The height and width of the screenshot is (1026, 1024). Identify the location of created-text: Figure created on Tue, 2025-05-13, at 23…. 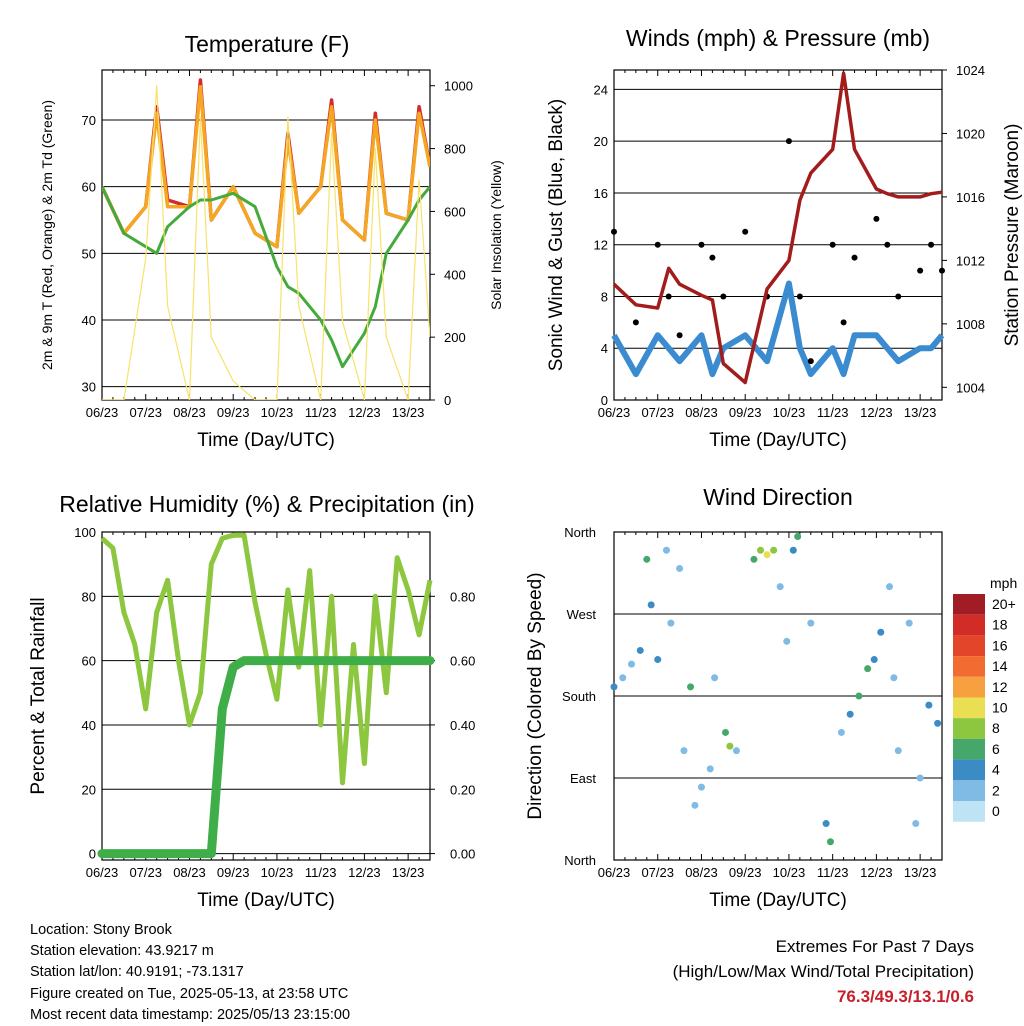
(189, 993).